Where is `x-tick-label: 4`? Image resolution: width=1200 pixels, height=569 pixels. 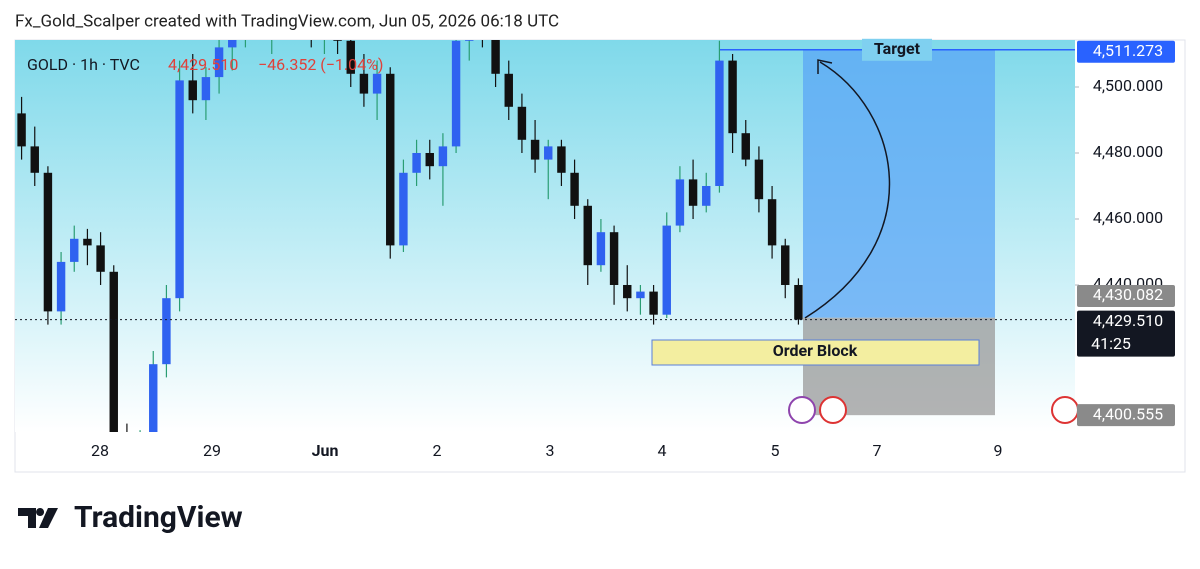
x-tick-label: 4 is located at coordinates (662, 450).